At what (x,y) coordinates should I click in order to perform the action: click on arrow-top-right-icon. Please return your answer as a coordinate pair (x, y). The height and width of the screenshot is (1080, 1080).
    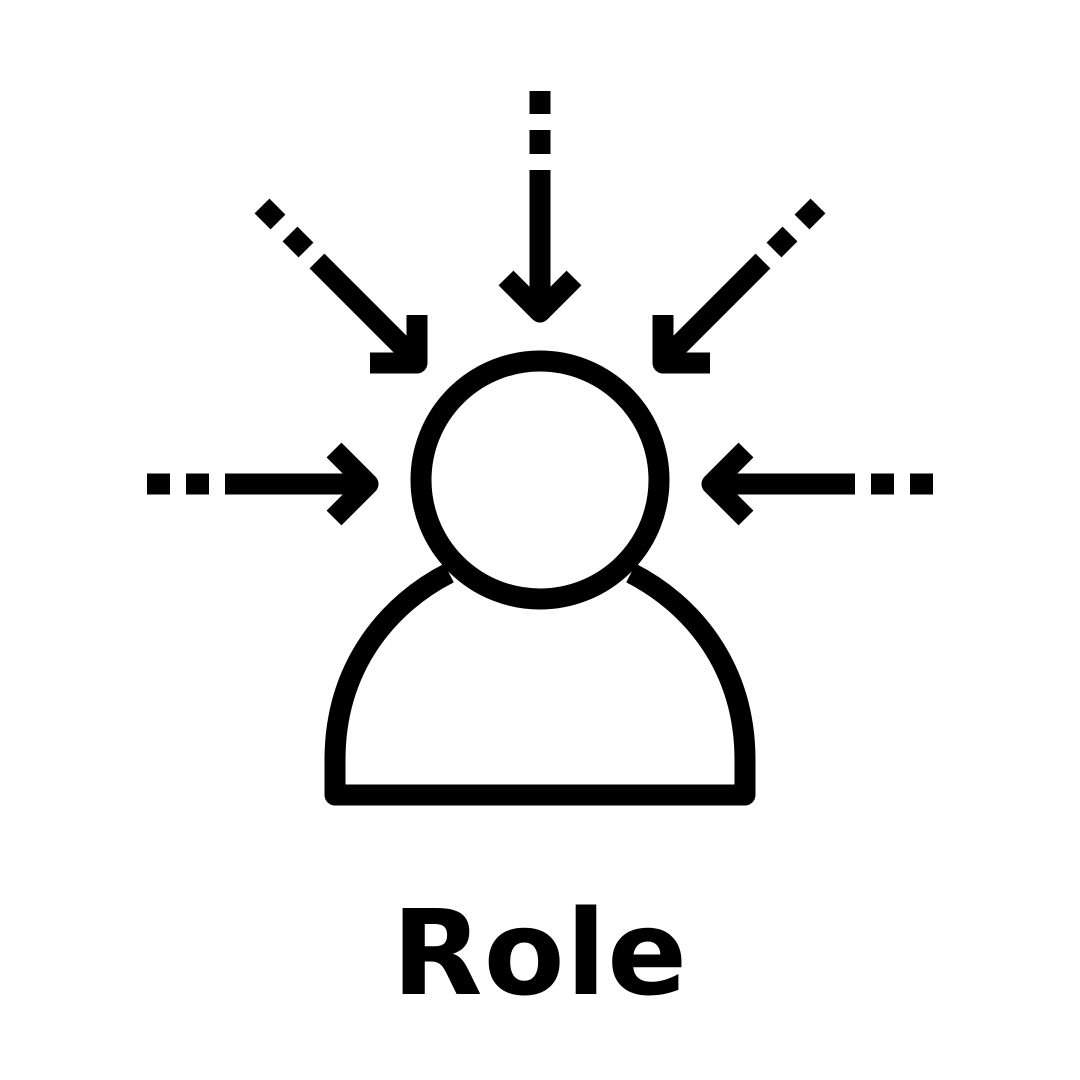
    Looking at the image, I should click on (739, 286).